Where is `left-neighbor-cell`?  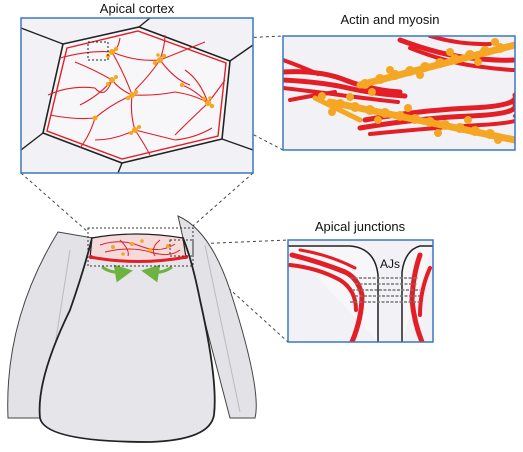
left-neighbor-cell is located at coordinates (50, 325).